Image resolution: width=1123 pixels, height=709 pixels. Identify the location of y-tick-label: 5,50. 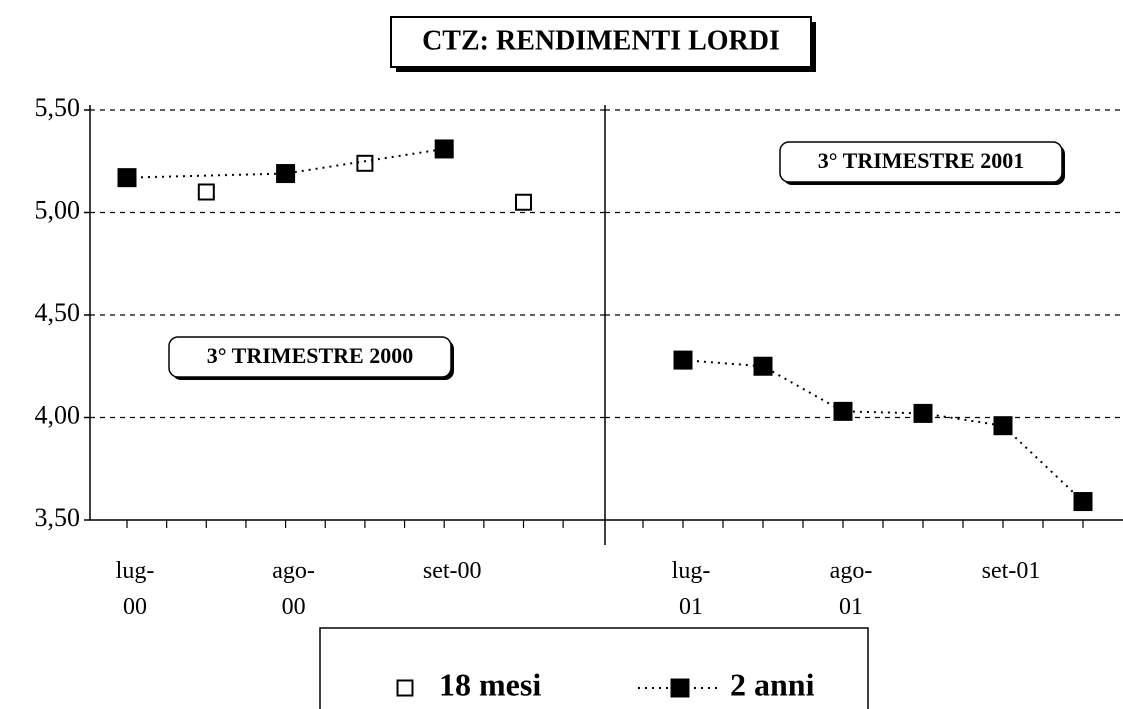
(58, 107).